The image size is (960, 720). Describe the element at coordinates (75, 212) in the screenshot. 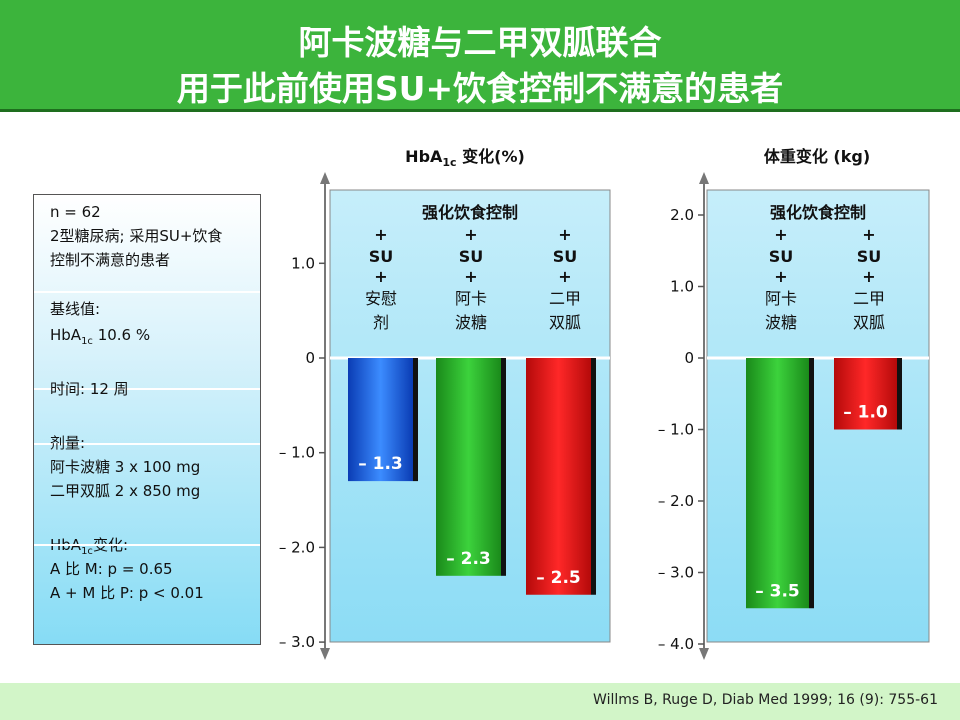

I see `sample-size: n = 62` at that location.